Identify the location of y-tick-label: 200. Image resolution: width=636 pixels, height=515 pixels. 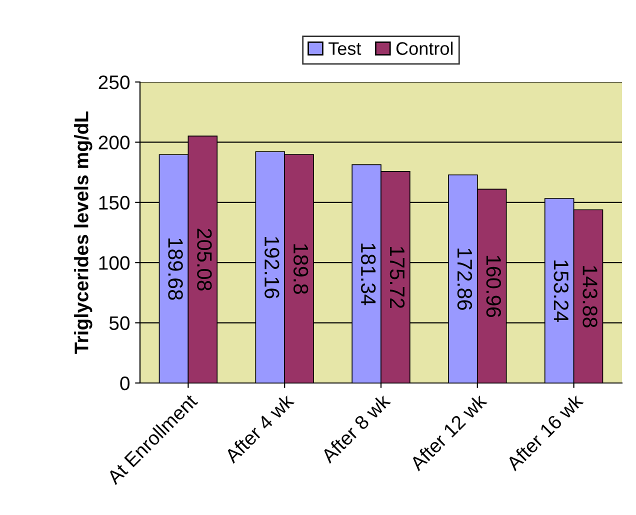
(114, 143).